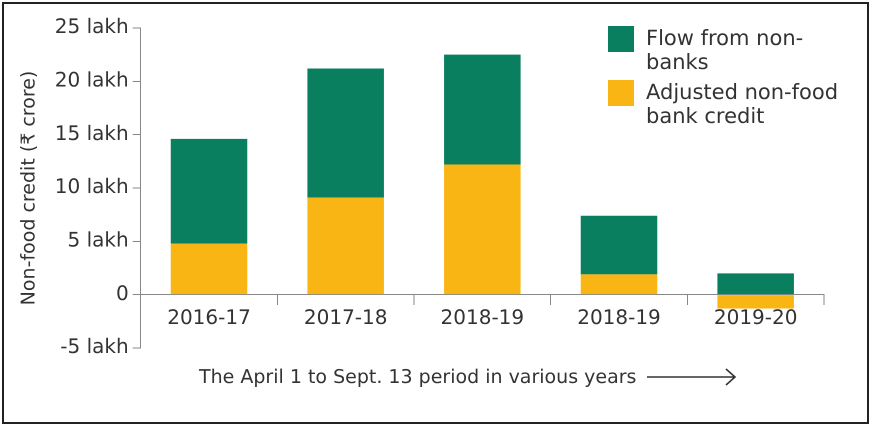 The width and height of the screenshot is (871, 426). What do you see at coordinates (94, 346) in the screenshot?
I see `y-tick-label: -5 lakh` at bounding box center [94, 346].